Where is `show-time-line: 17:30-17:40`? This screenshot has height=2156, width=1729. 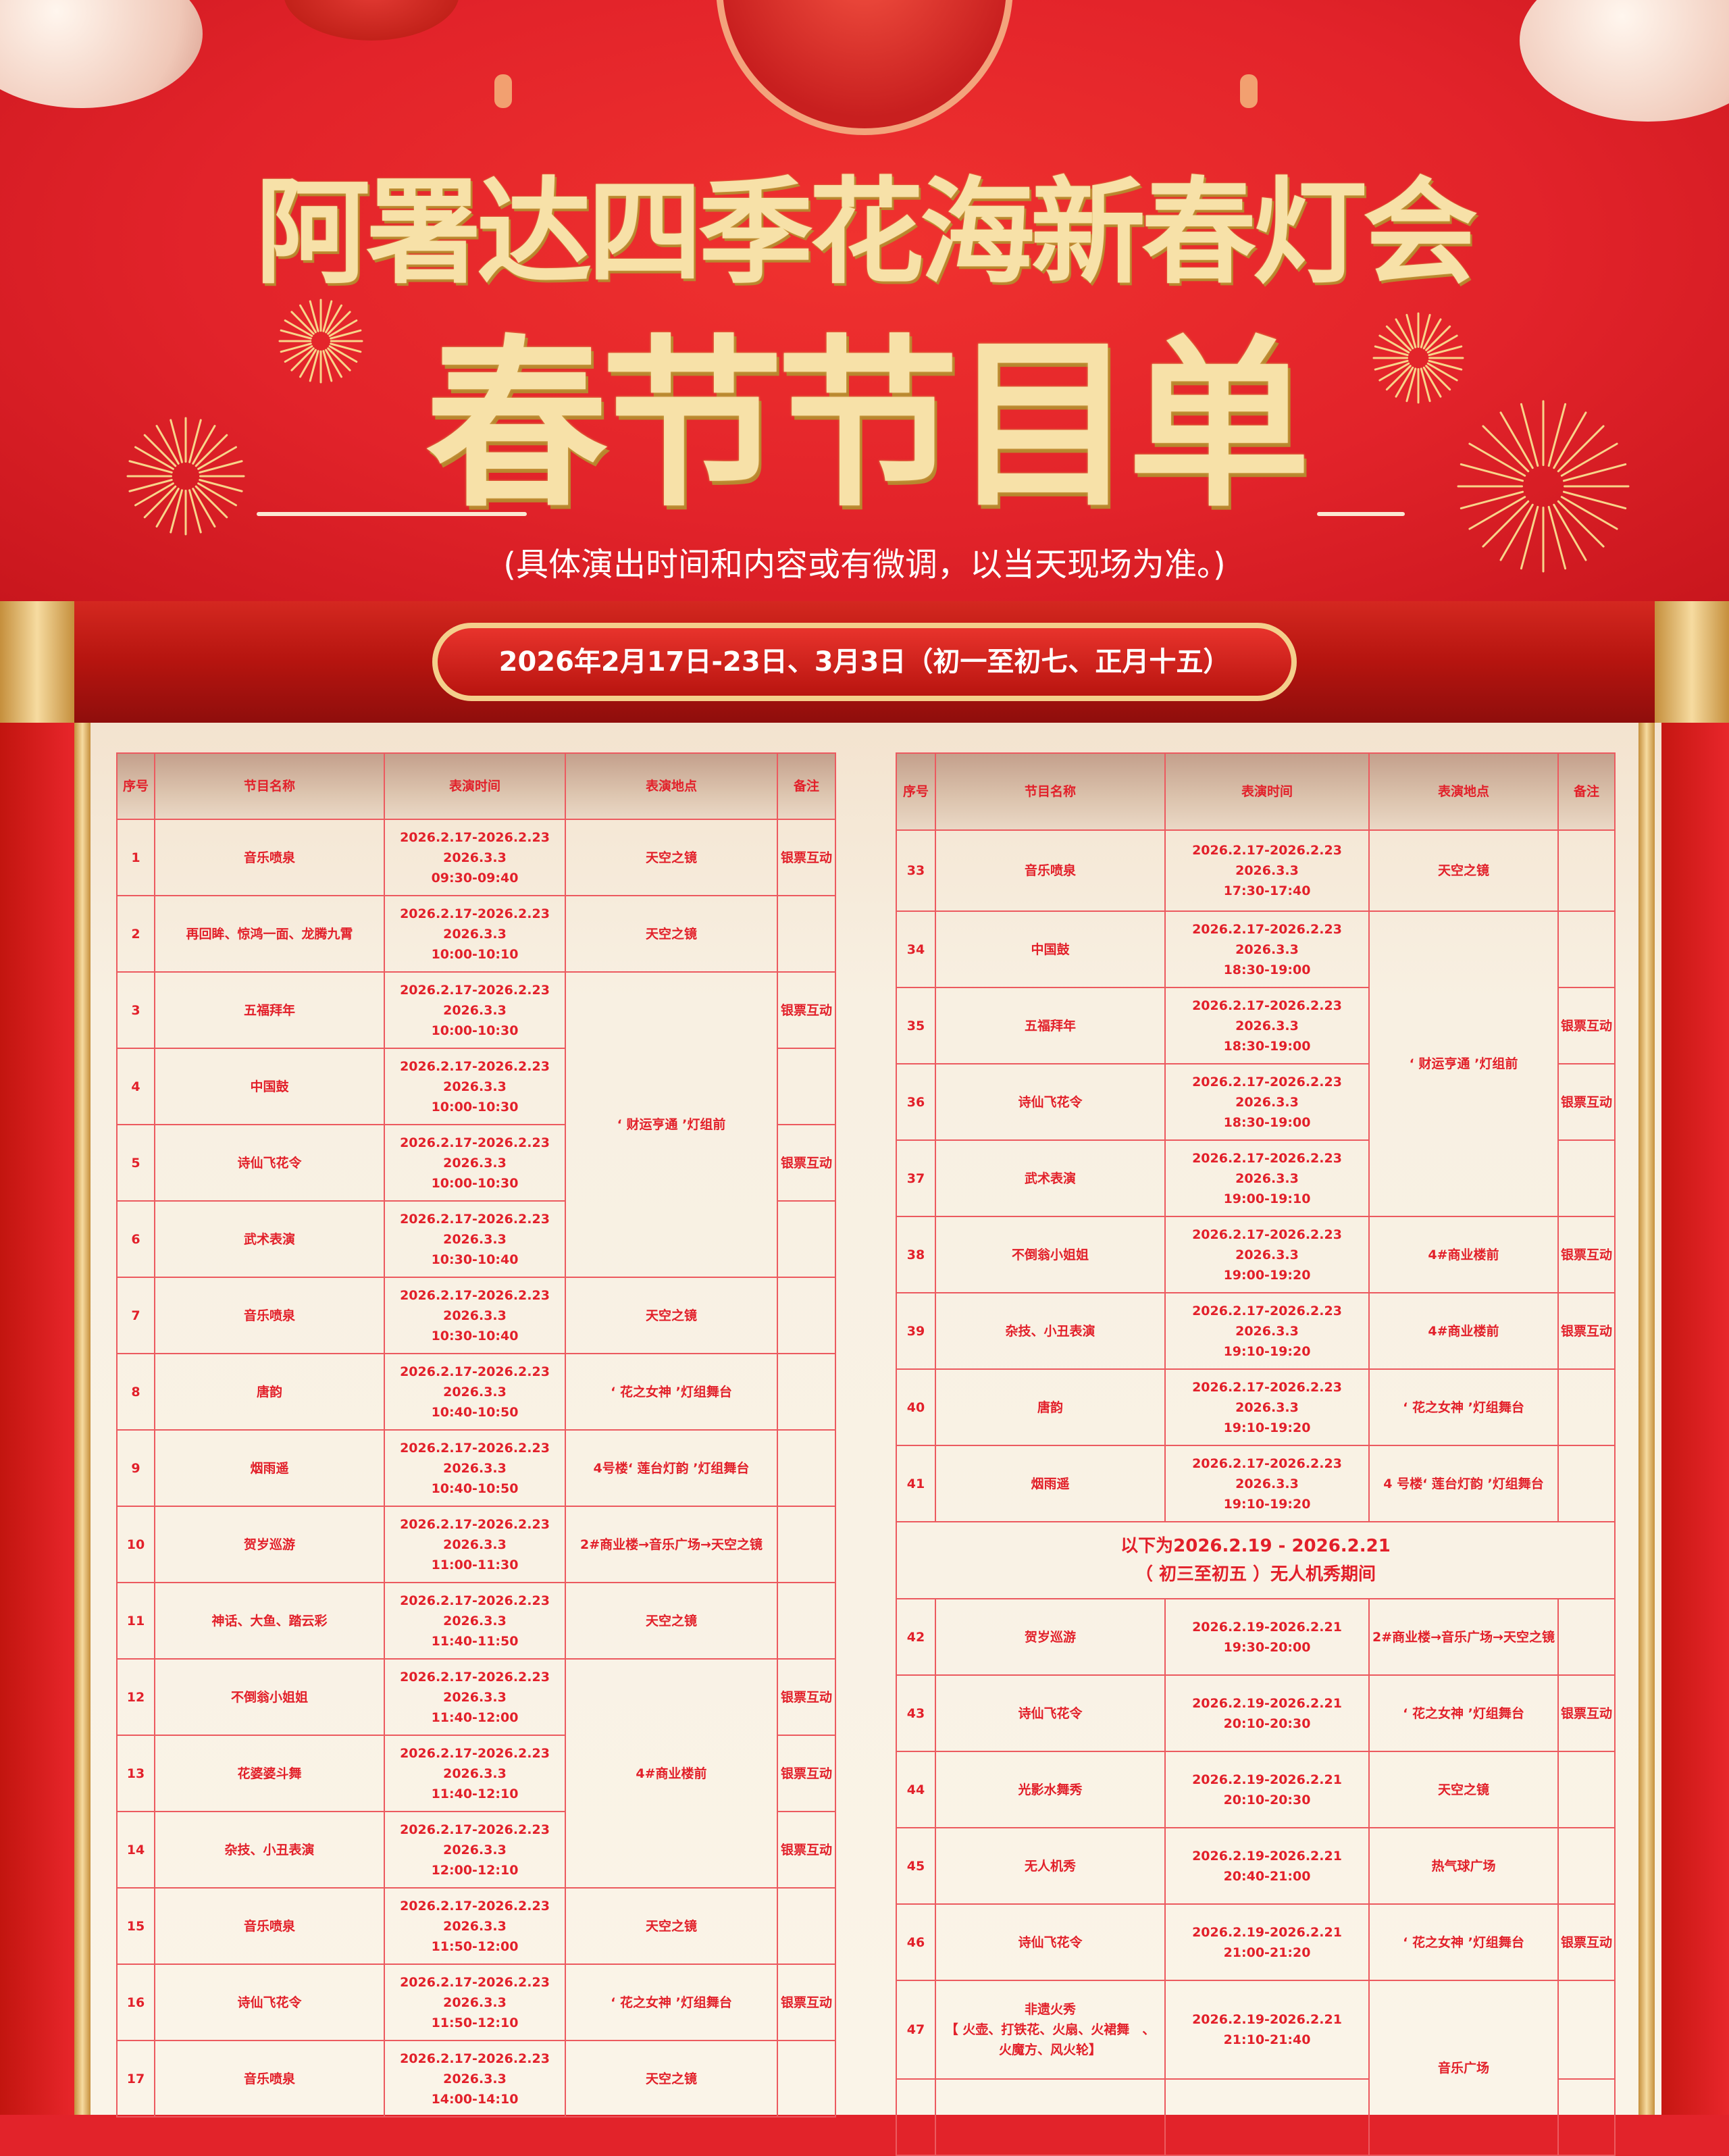 show-time-line: 17:30-17:40 is located at coordinates (1267, 890).